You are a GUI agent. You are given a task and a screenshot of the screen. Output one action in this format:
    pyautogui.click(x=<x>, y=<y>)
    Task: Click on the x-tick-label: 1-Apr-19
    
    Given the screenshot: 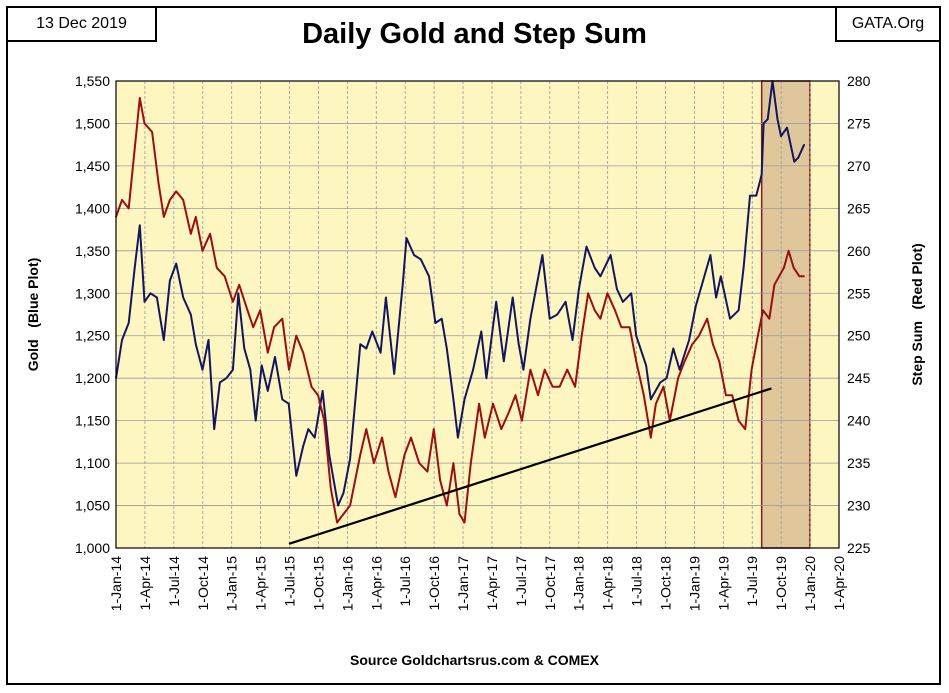 What is the action you would take?
    pyautogui.click(x=723, y=583)
    